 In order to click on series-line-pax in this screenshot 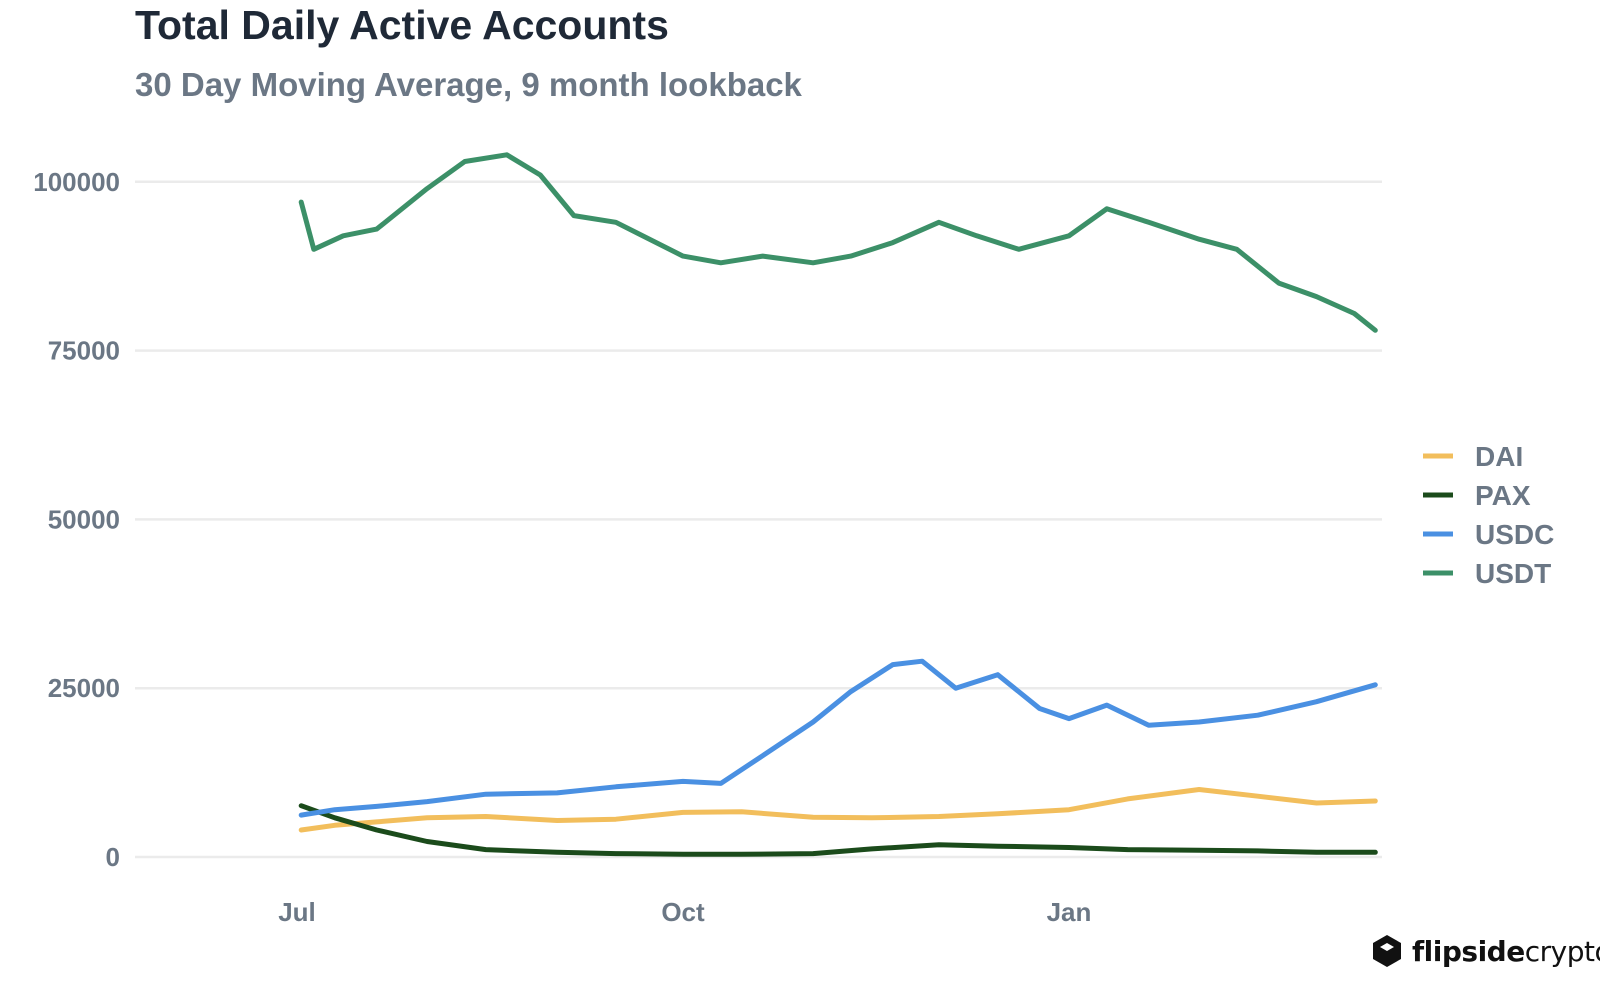, I will do `click(838, 830)`.